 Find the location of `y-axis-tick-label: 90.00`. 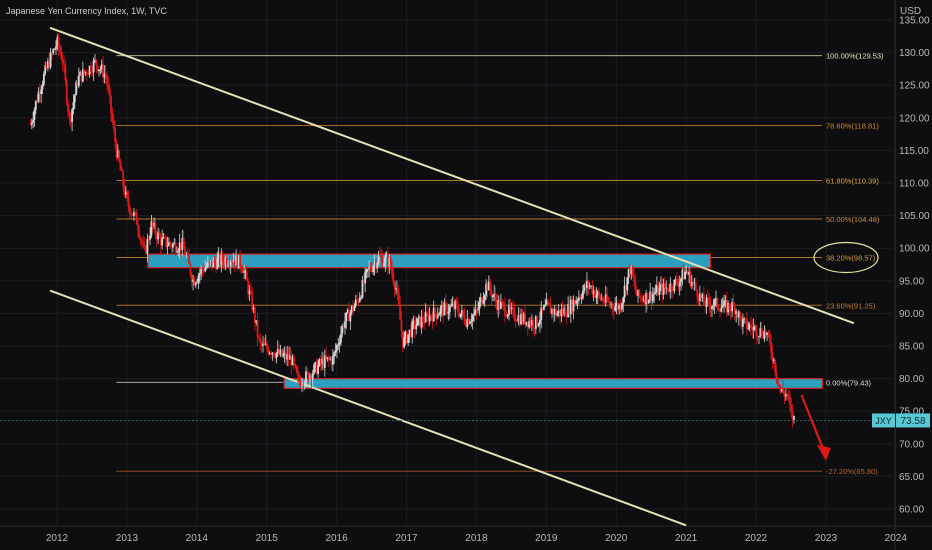

y-axis-tick-label: 90.00 is located at coordinates (911, 314).